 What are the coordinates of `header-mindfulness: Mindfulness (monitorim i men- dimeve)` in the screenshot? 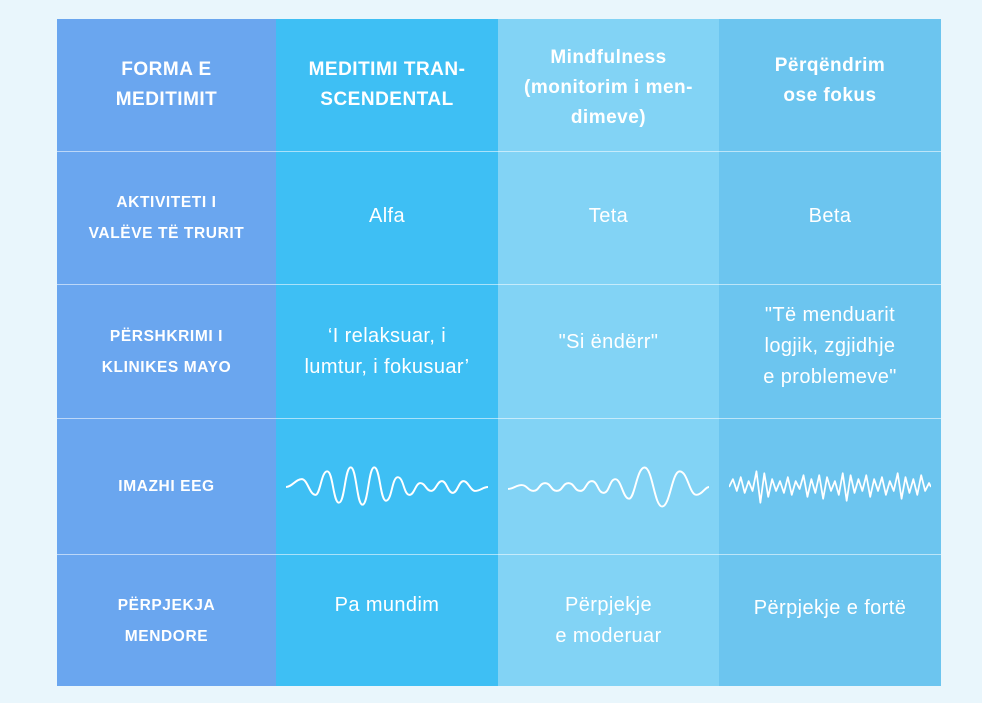 It's located at (608, 85).